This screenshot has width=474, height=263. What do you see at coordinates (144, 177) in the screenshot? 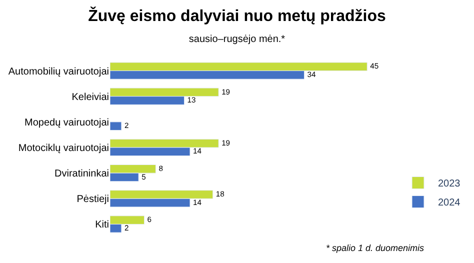
I see `data-label: 5` at bounding box center [144, 177].